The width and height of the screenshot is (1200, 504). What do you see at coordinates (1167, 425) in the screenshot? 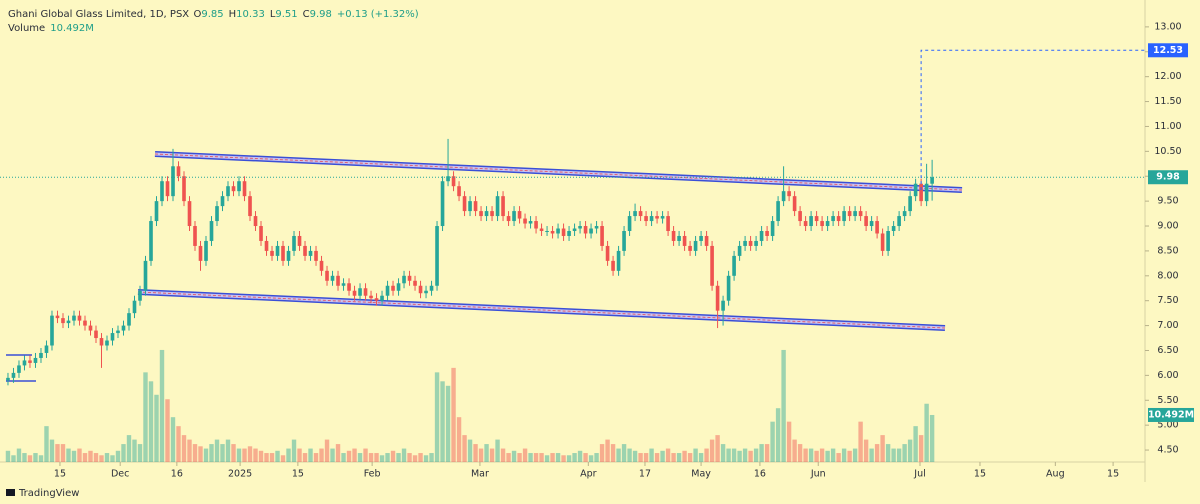
I see `y-tick-label: 5.00` at bounding box center [1167, 425].